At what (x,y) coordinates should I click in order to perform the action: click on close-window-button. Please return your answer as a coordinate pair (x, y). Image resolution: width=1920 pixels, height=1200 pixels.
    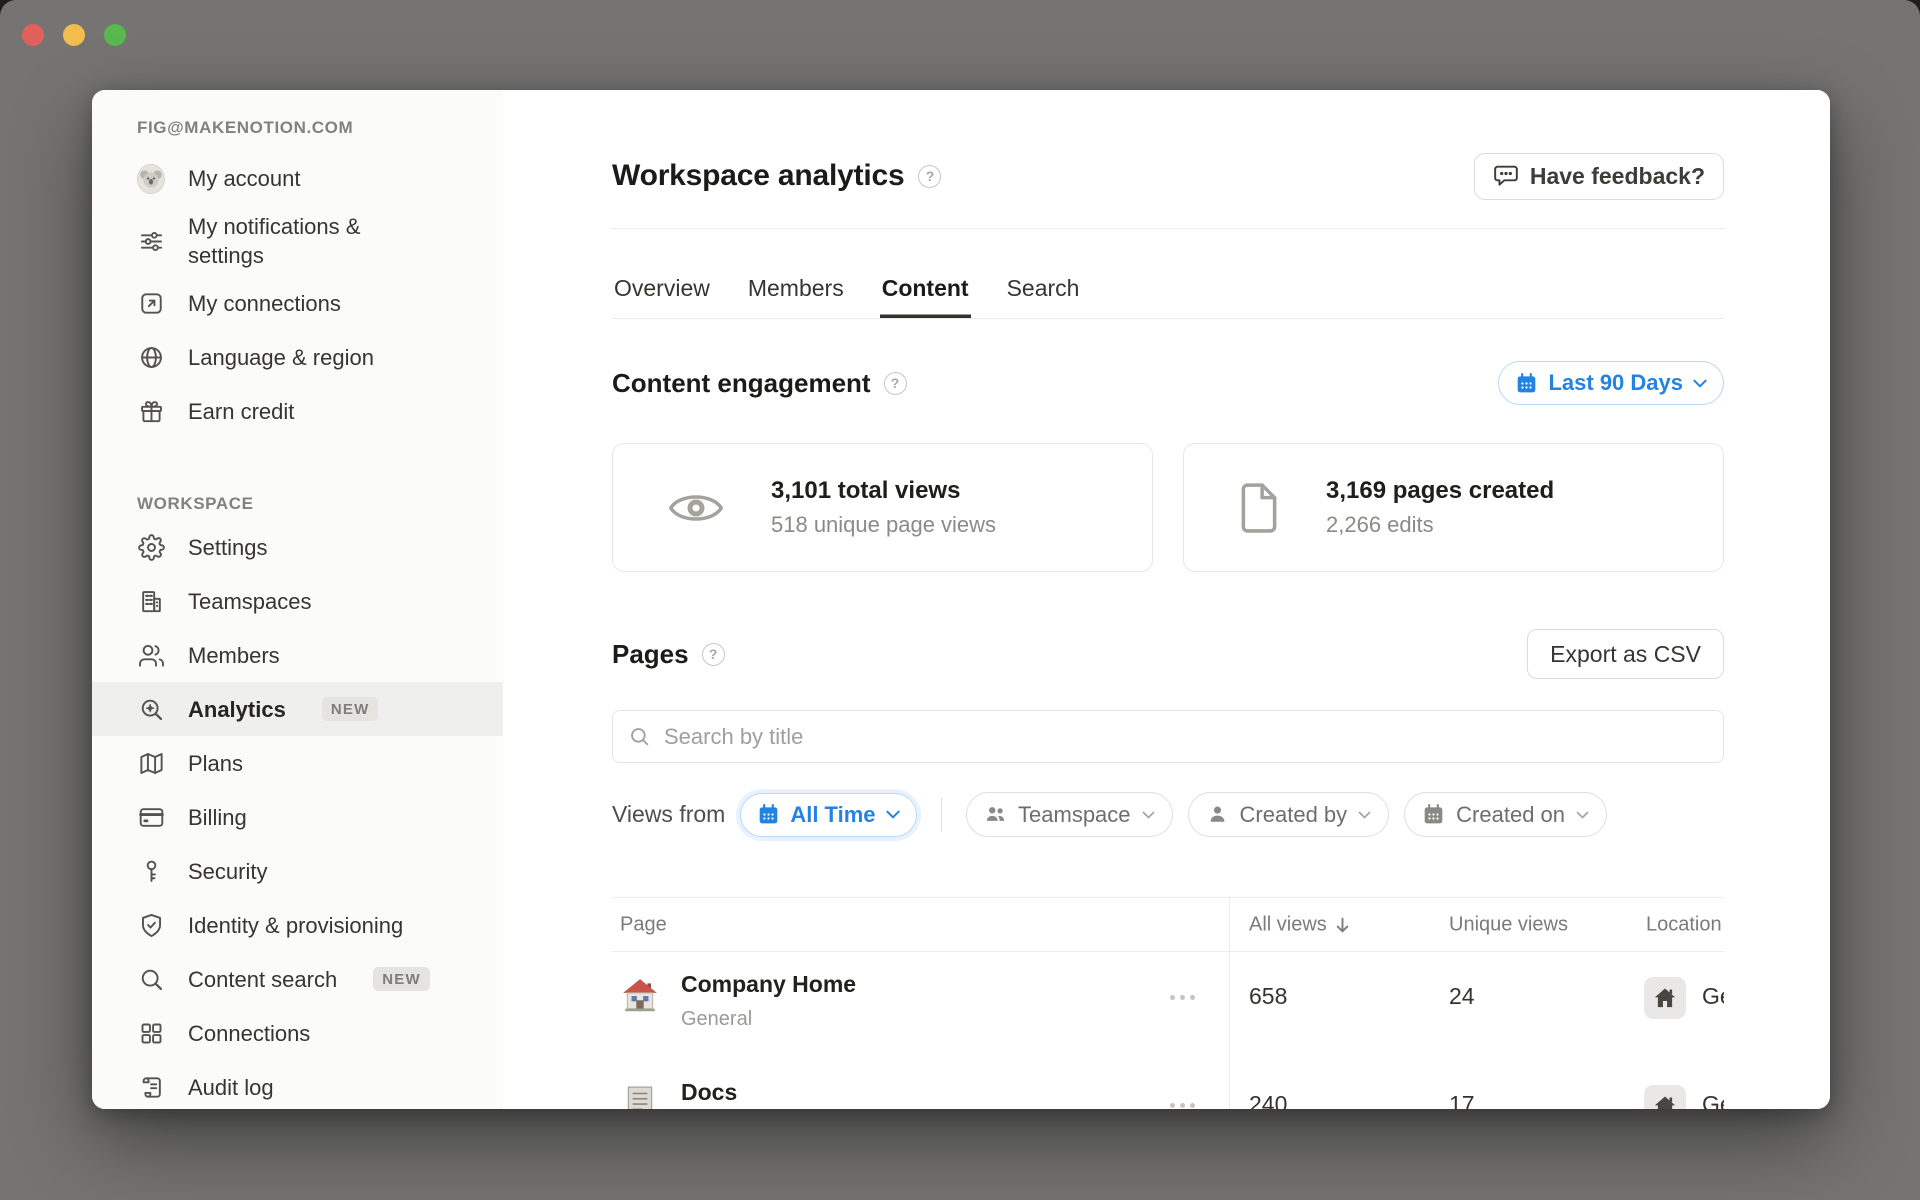
    Looking at the image, I should click on (33, 35).